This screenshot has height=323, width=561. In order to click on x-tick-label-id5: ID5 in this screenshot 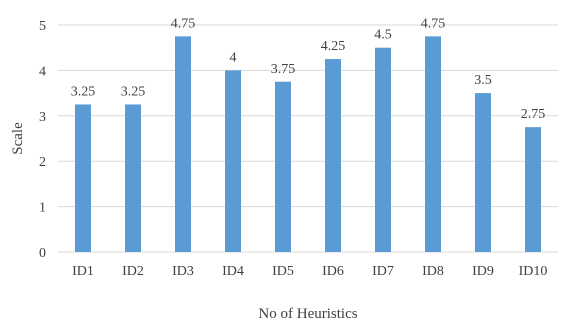, I will do `click(283, 271)`.